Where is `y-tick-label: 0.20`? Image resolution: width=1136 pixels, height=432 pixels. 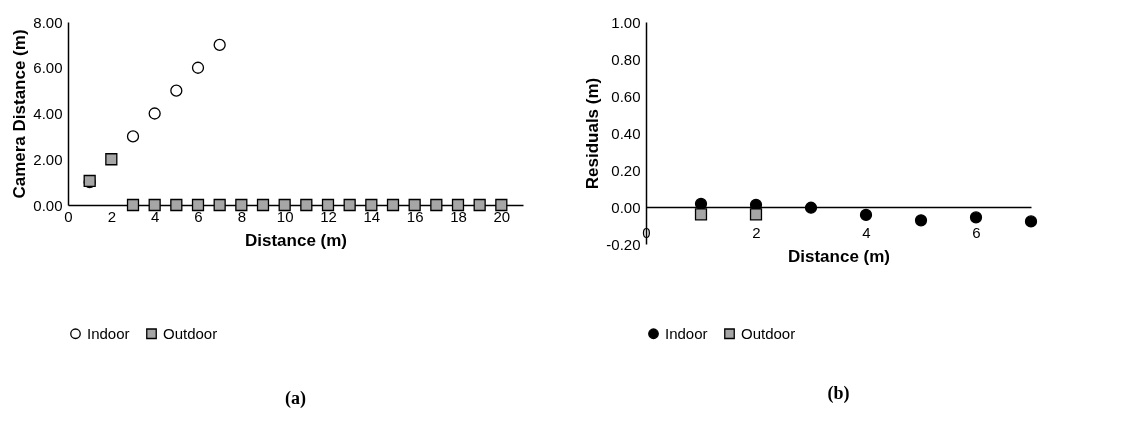
y-tick-label: 0.20 is located at coordinates (626, 170).